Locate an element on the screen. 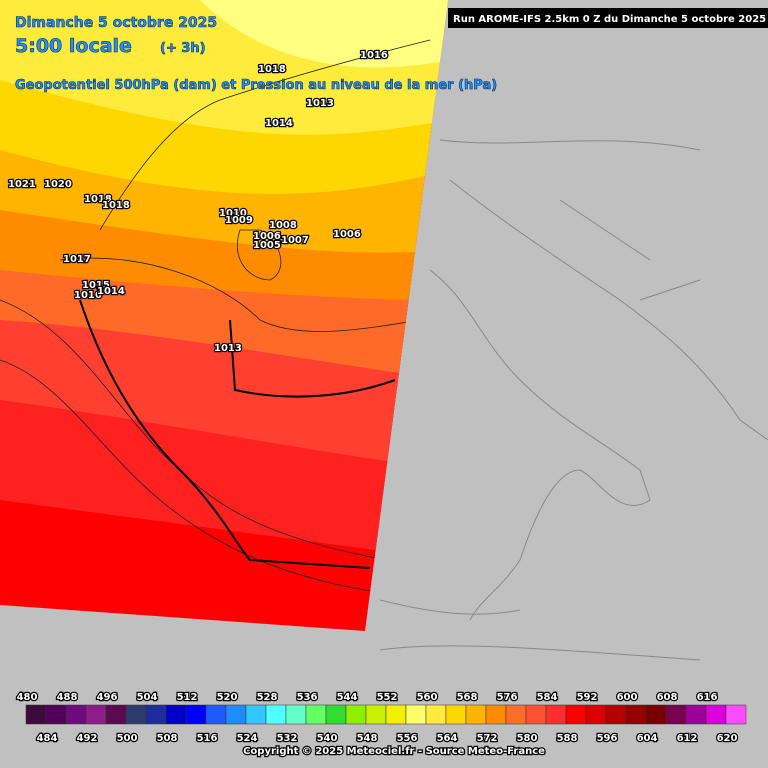 The height and width of the screenshot is (768, 768). colorbar-label: 528 is located at coordinates (267, 697).